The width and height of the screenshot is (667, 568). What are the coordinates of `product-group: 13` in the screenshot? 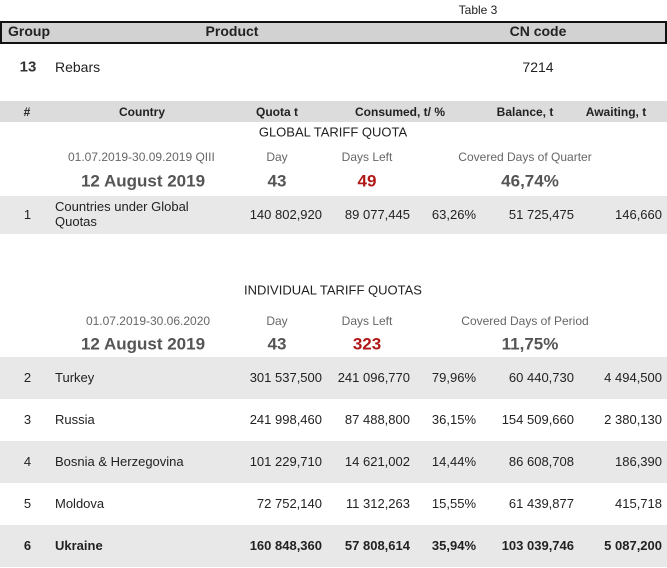 It's located at (28, 67).